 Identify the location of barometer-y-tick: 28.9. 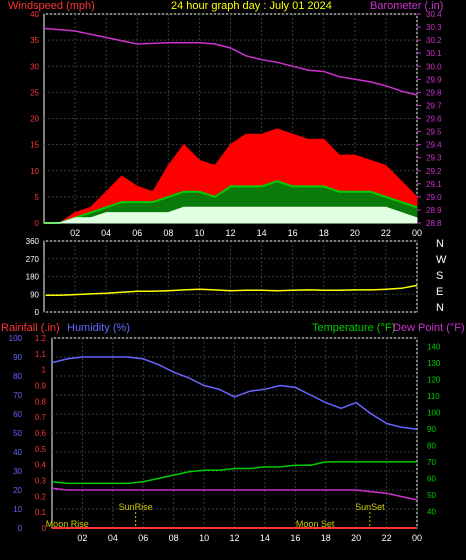
(434, 210).